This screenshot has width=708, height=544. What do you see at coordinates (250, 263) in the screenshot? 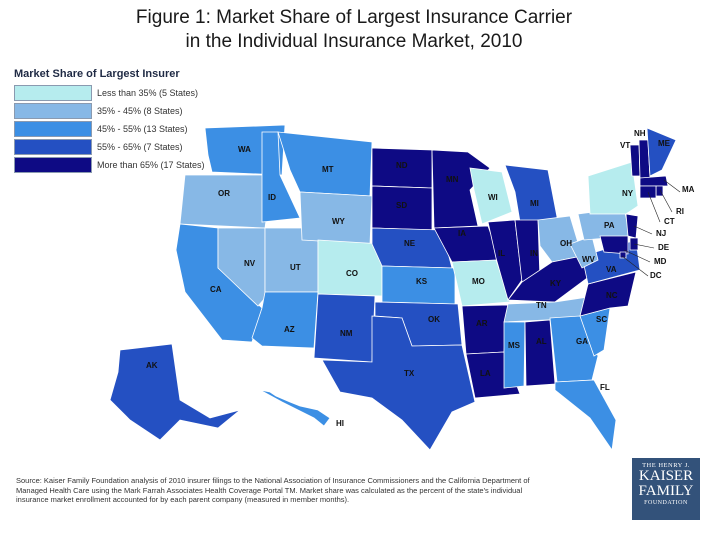
I see `state-label-nv: NV` at bounding box center [250, 263].